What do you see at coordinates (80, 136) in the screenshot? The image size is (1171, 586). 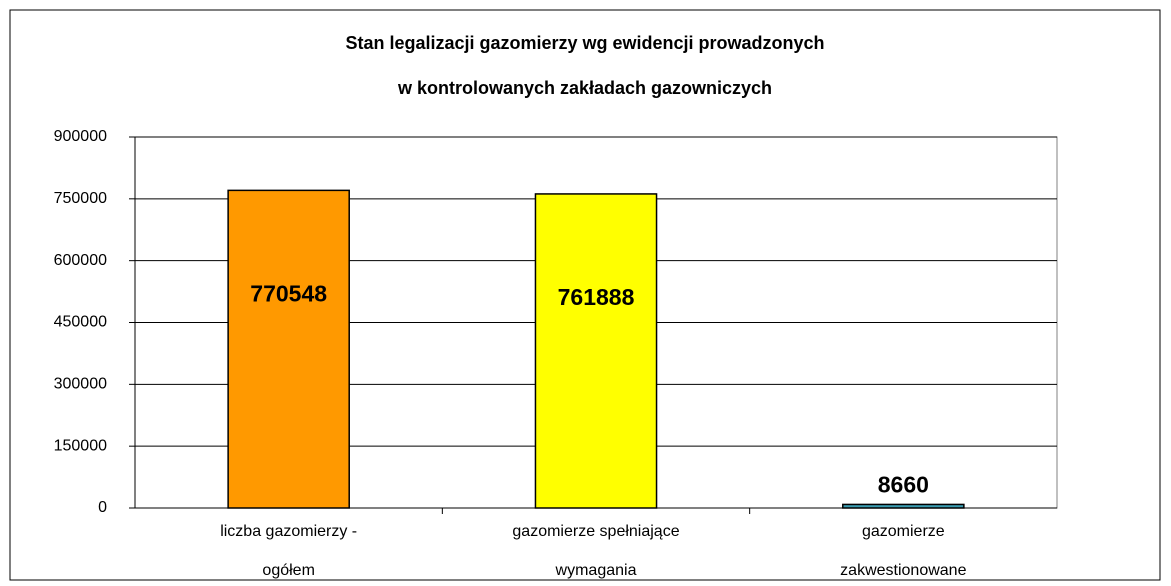 I see `y-tick-label: 900000` at bounding box center [80, 136].